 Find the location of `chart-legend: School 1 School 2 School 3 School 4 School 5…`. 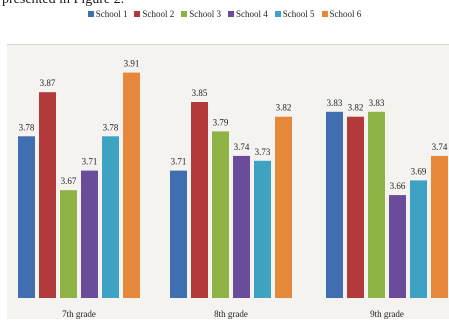

chart-legend: School 1 School 2 School 3 School 4 School 5… is located at coordinates (224, 14).